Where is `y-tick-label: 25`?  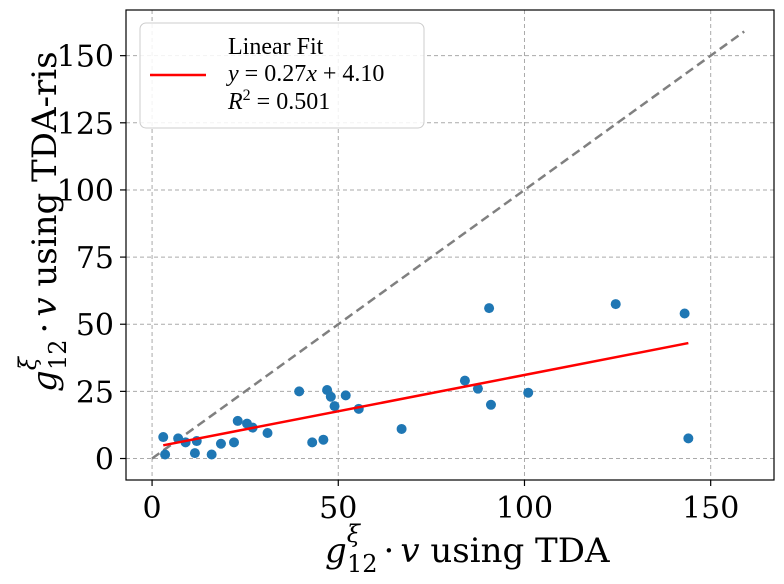 y-tick-label: 25 is located at coordinates (95, 392).